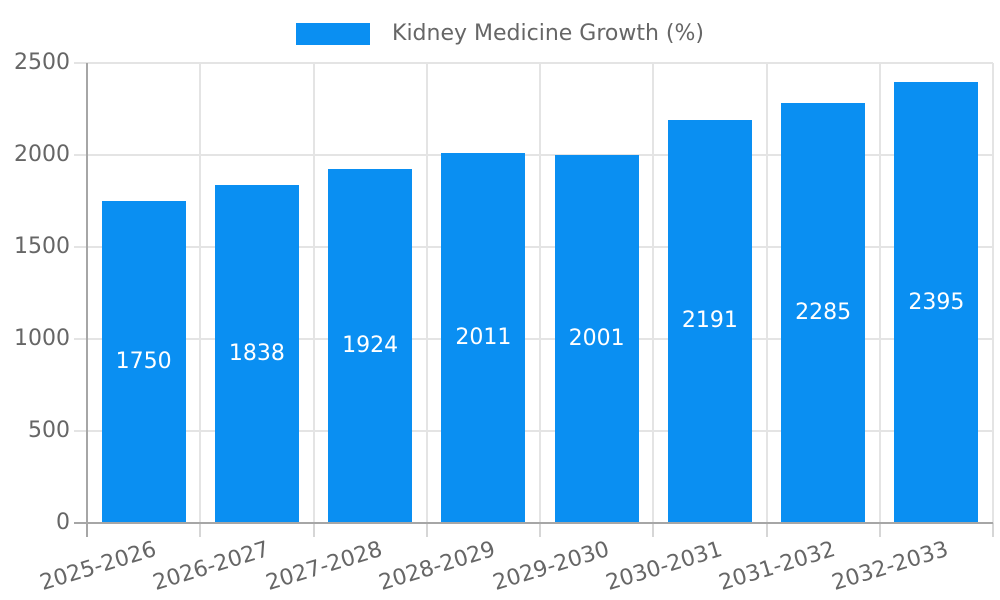  I want to click on bar-value-label: 1838, so click(256, 353).